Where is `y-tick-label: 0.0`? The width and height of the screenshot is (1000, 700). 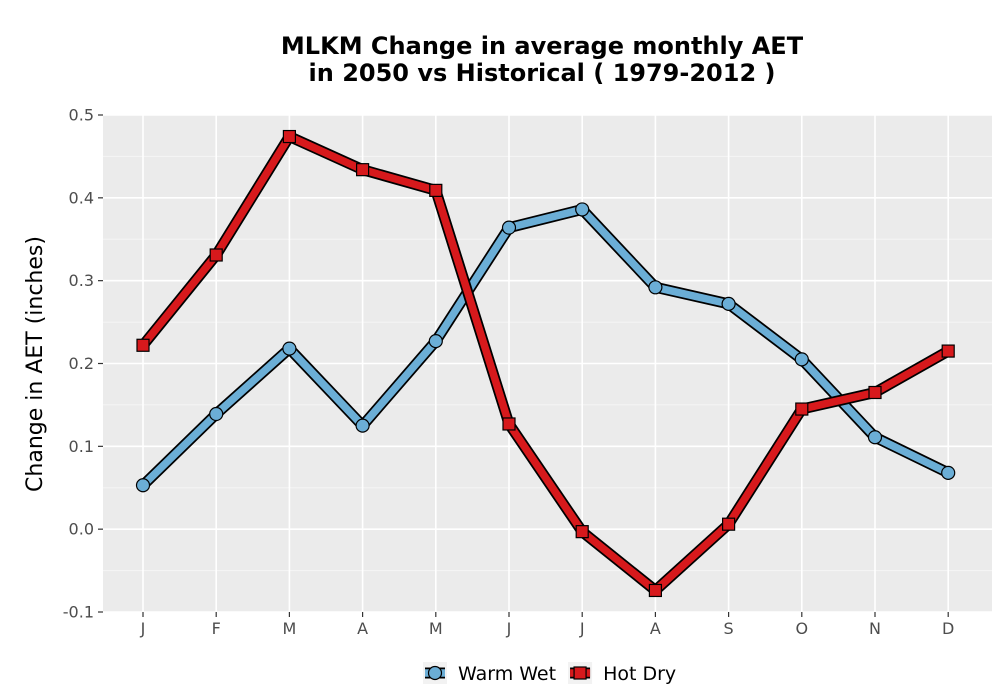 y-tick-label: 0.0 is located at coordinates (81, 529).